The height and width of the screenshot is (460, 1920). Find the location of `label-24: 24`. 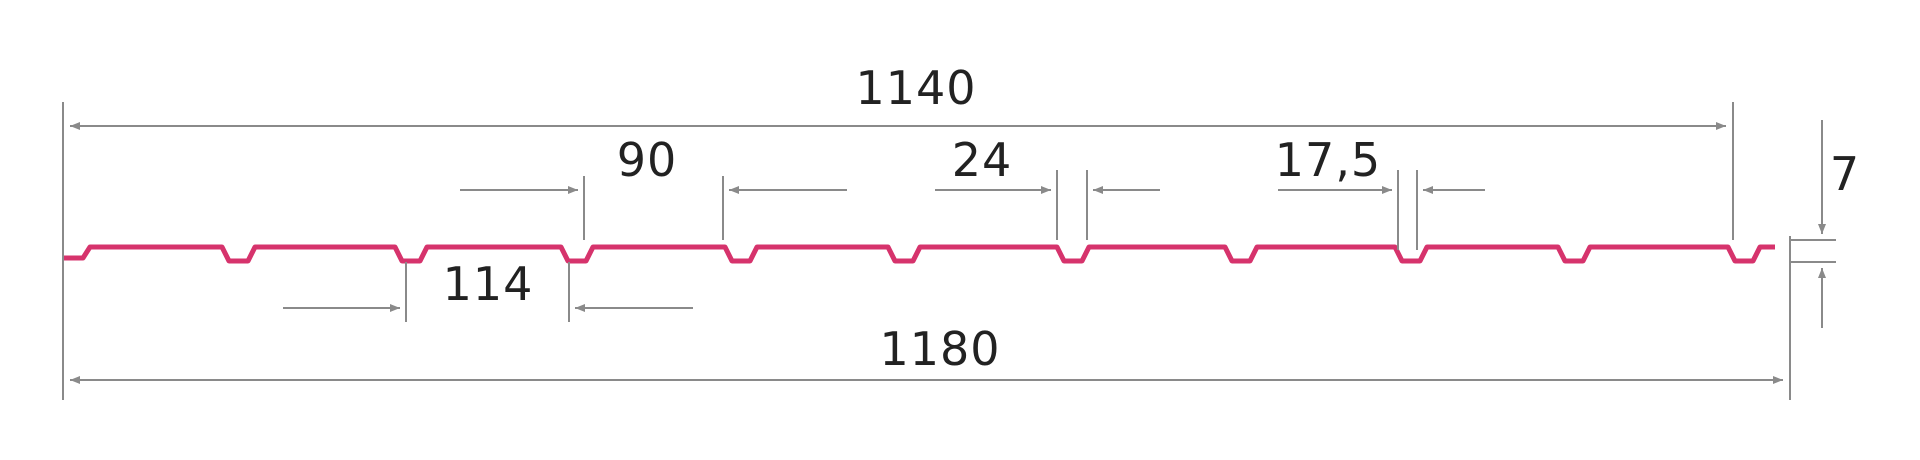

label-24: 24 is located at coordinates (982, 160).